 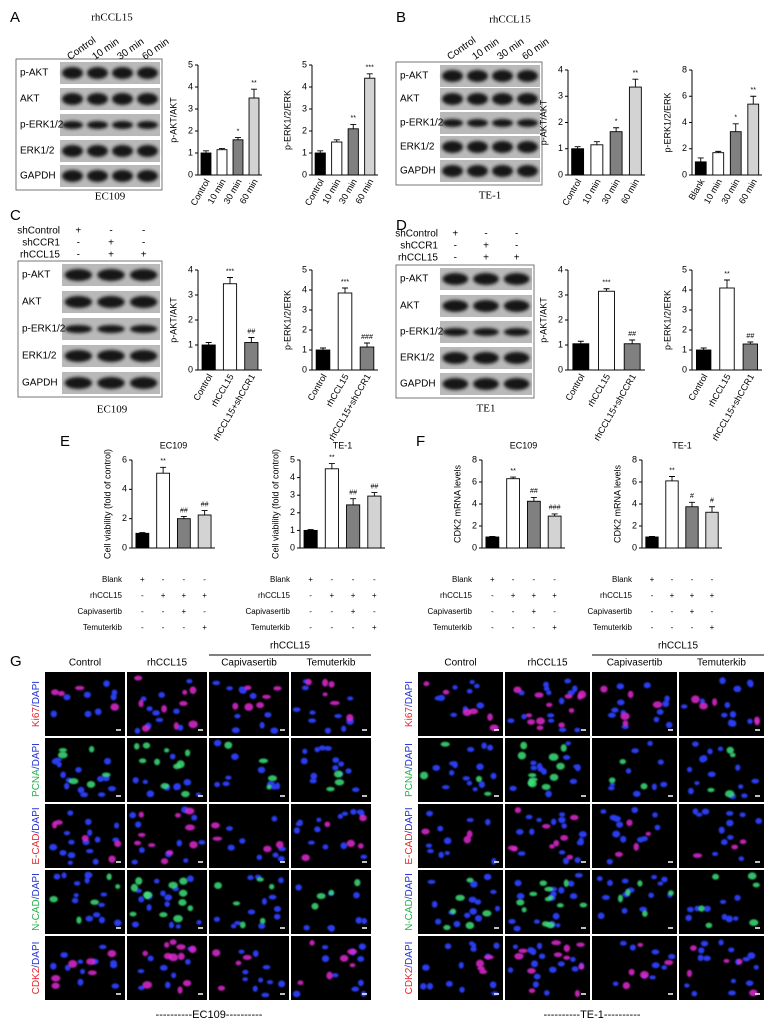 I want to click on band-label: AKT, so click(x=29, y=99).